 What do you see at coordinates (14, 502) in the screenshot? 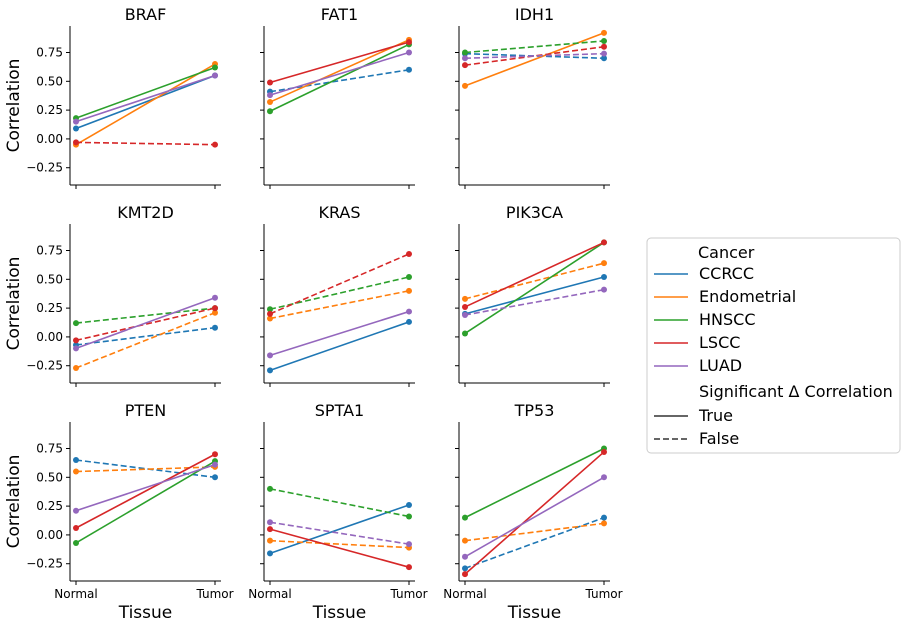
I see `y-axis-label: Correlation` at bounding box center [14, 502].